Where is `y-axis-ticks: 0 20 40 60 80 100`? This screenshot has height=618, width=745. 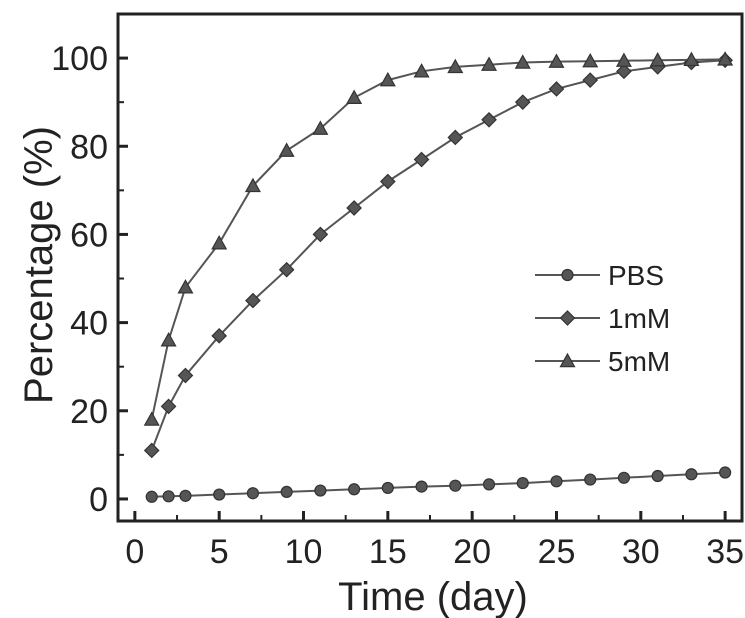
y-axis-ticks: 0 20 40 60 80 100 is located at coordinates (89, 279).